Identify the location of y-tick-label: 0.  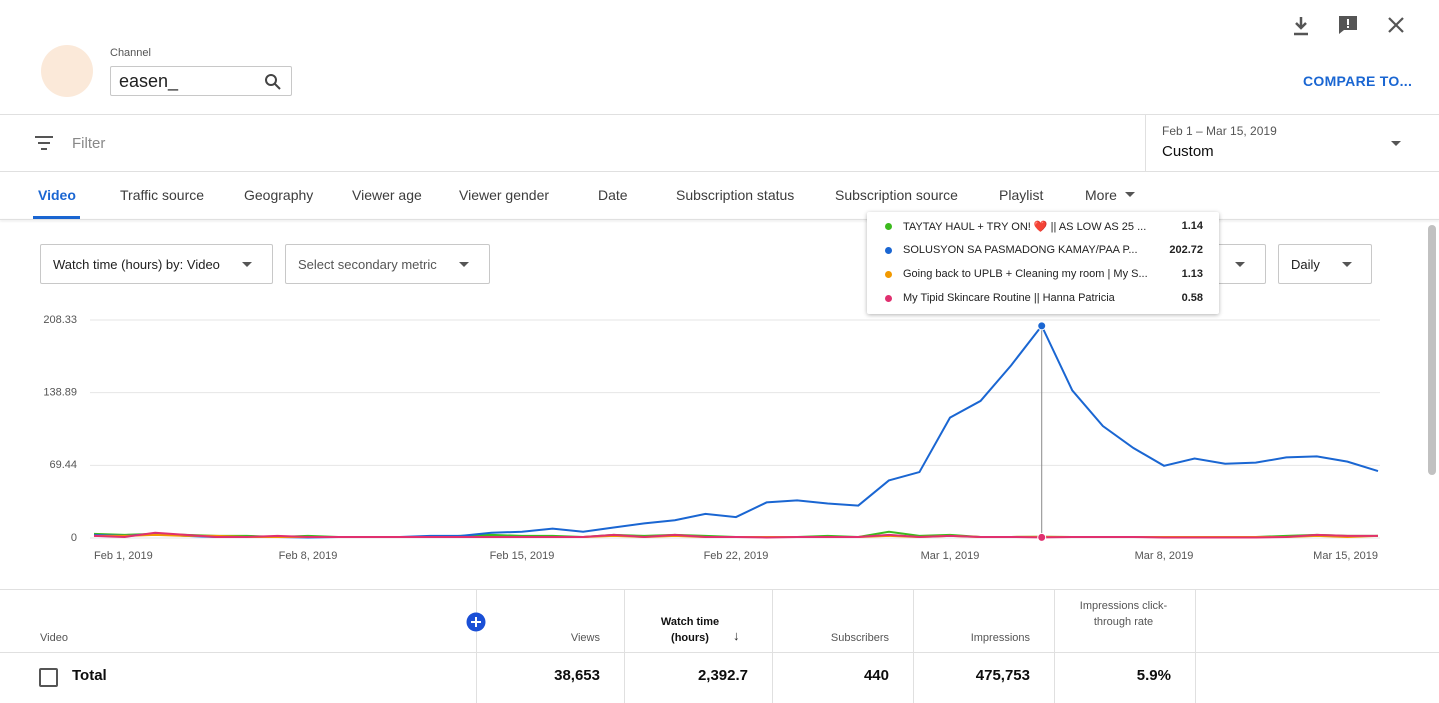
(74, 538).